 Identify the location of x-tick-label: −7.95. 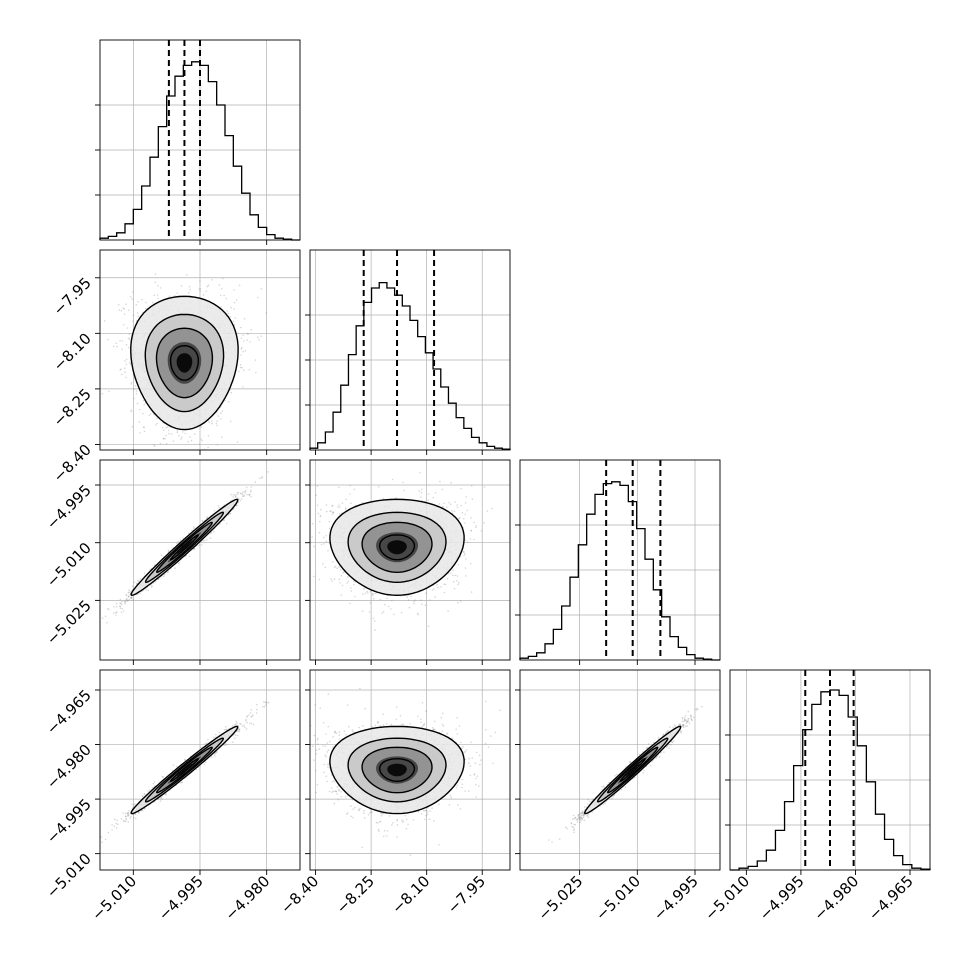
(466, 894).